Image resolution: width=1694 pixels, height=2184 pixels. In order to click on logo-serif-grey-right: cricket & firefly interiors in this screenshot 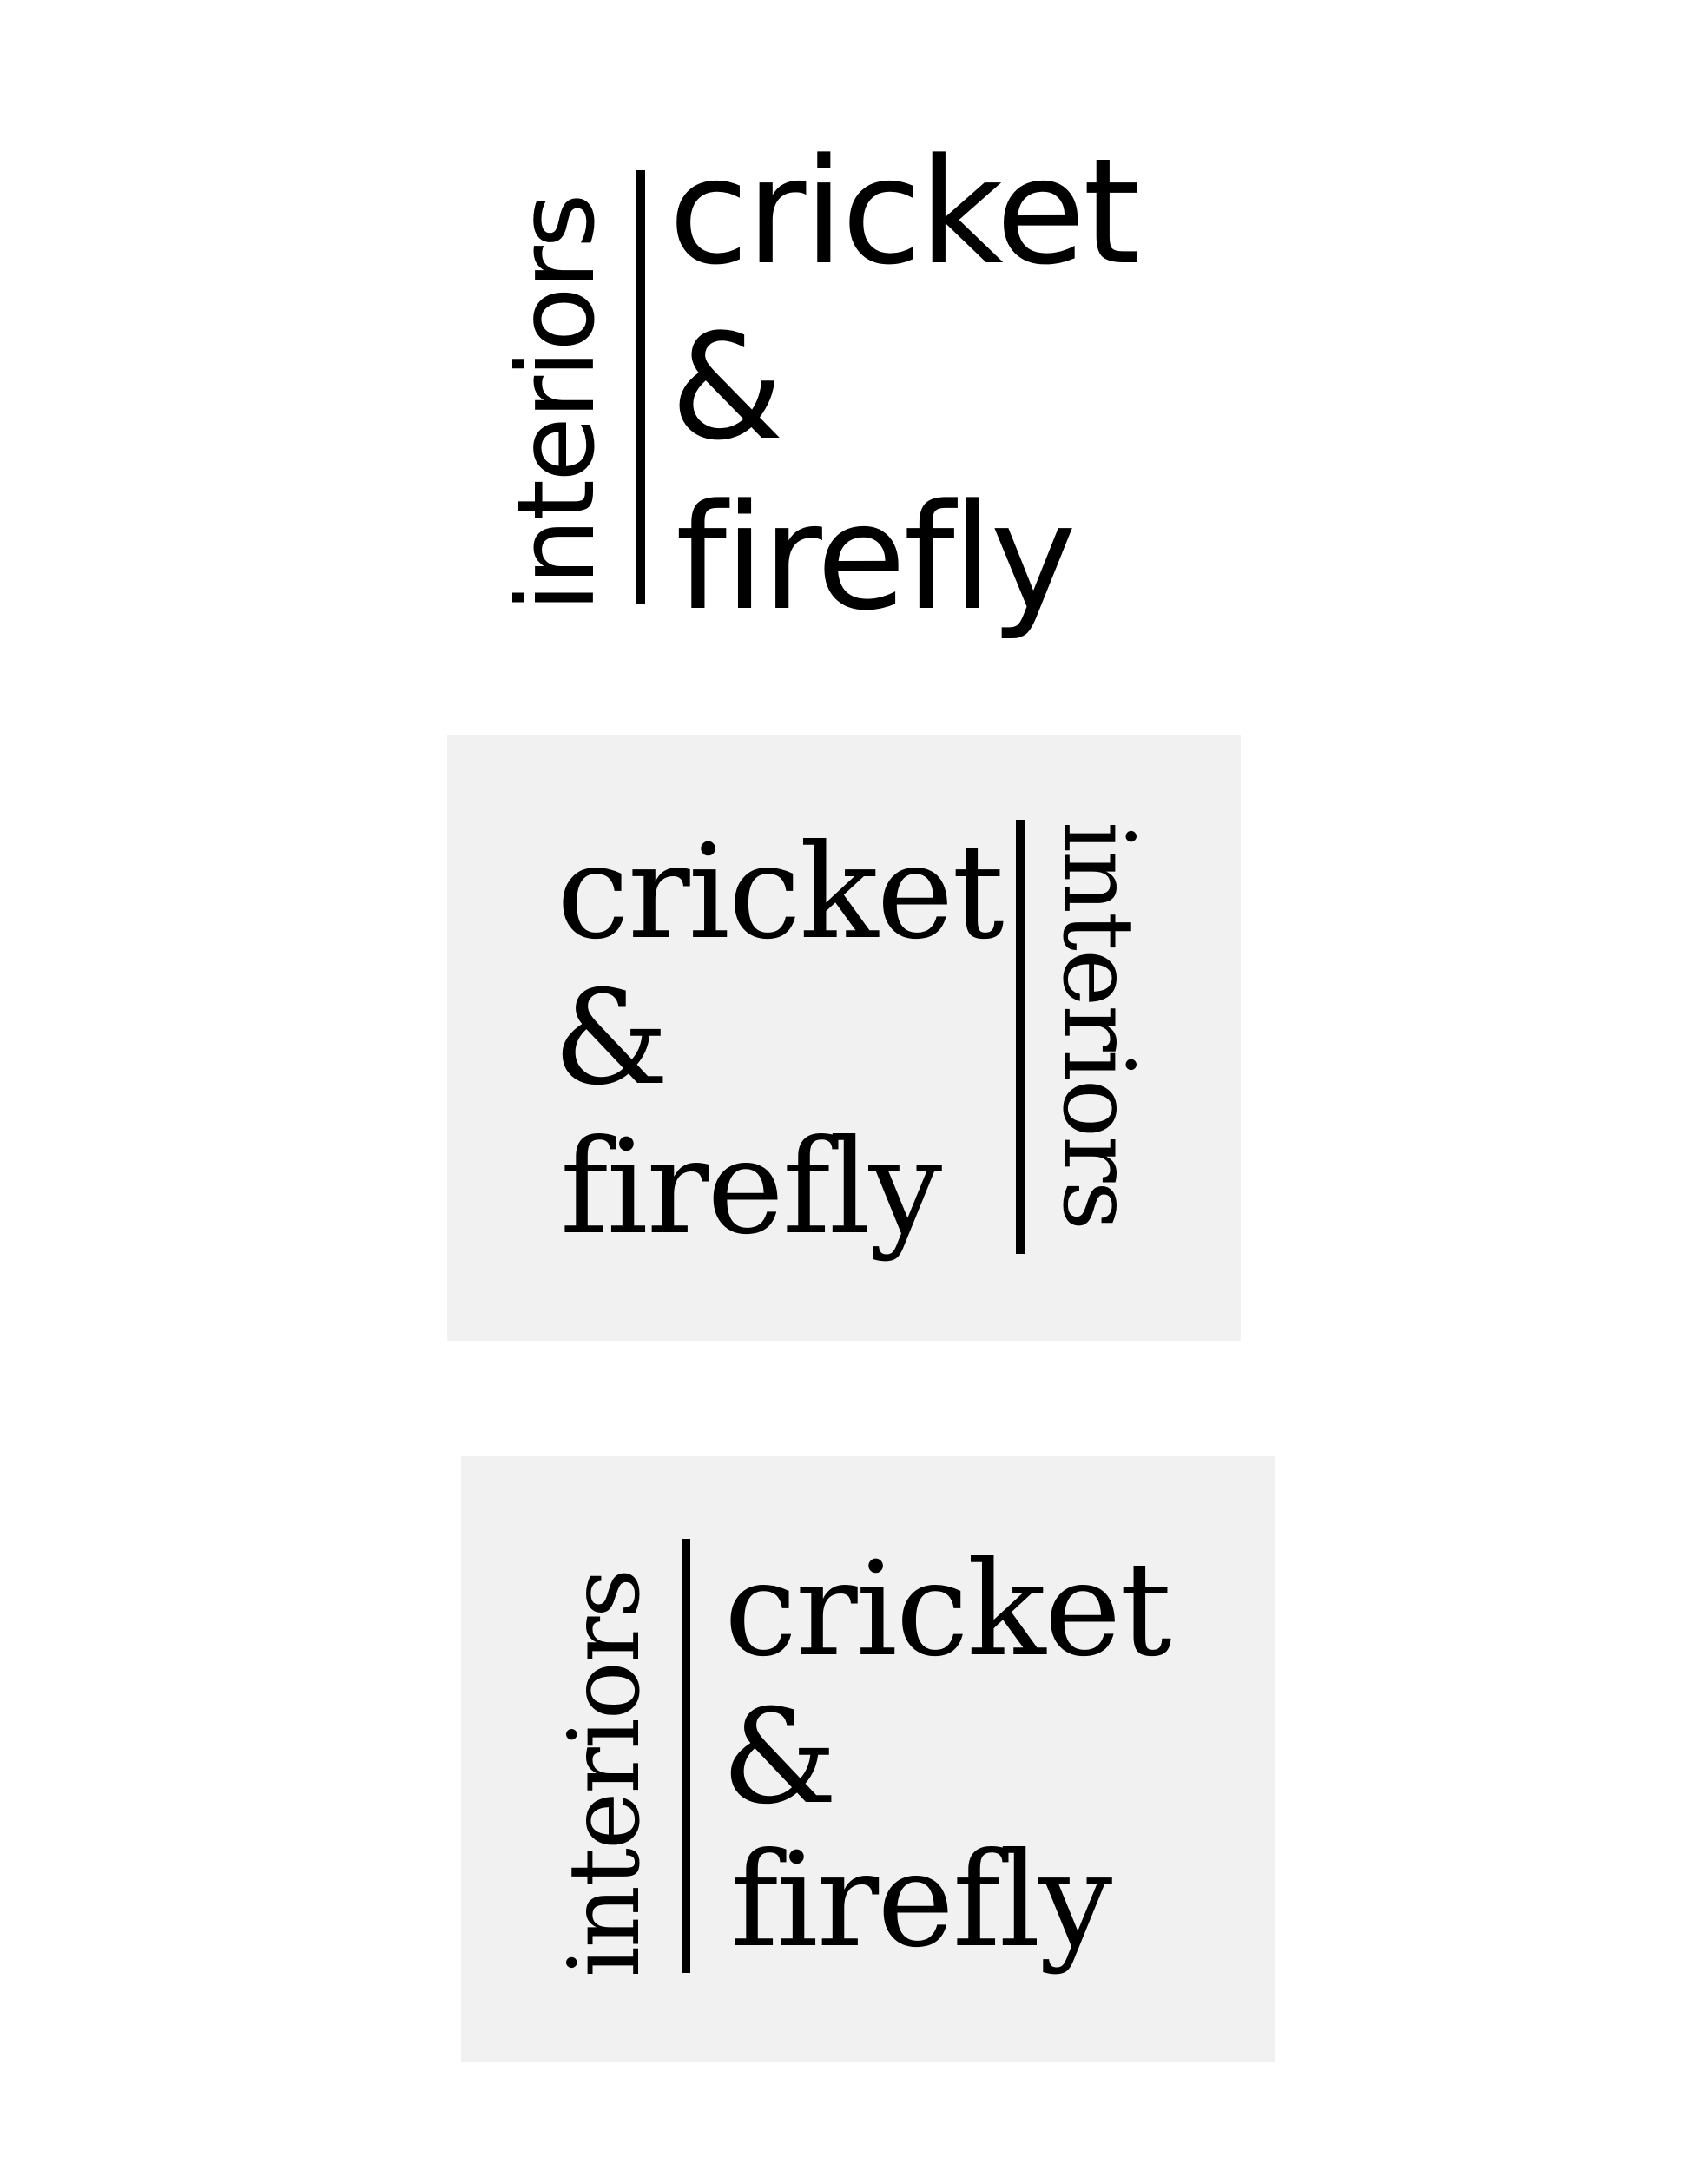, I will do `click(844, 1038)`.